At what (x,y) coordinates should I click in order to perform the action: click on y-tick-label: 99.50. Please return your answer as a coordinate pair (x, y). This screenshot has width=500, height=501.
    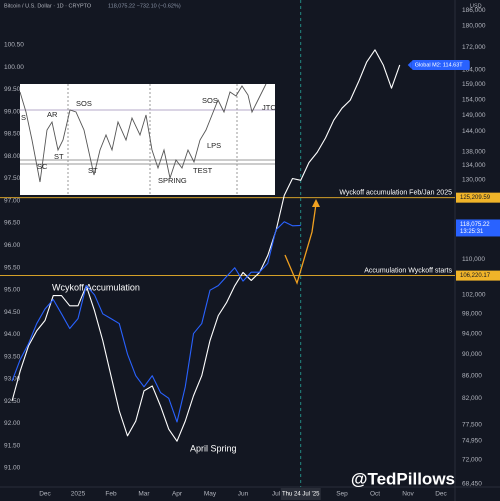
    Looking at the image, I should click on (12, 89).